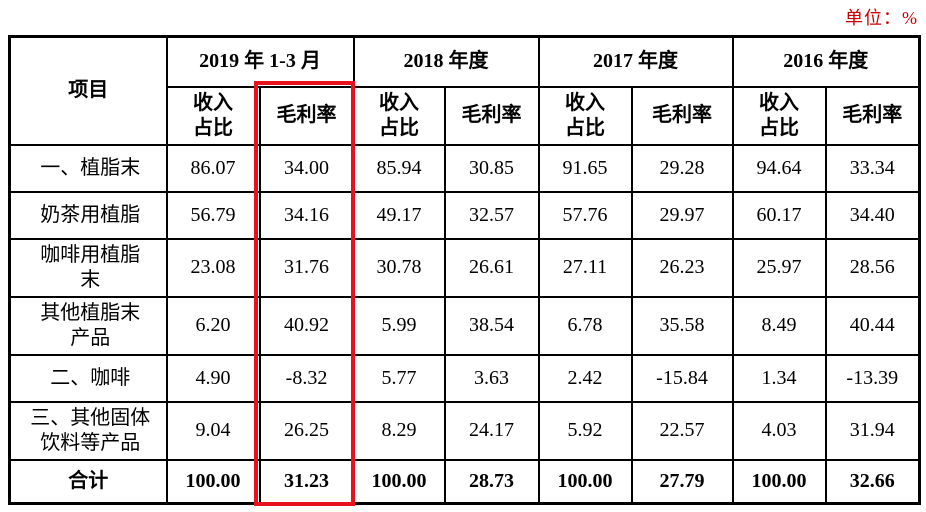 The image size is (926, 512). I want to click on cell: 30.85, so click(491, 168).